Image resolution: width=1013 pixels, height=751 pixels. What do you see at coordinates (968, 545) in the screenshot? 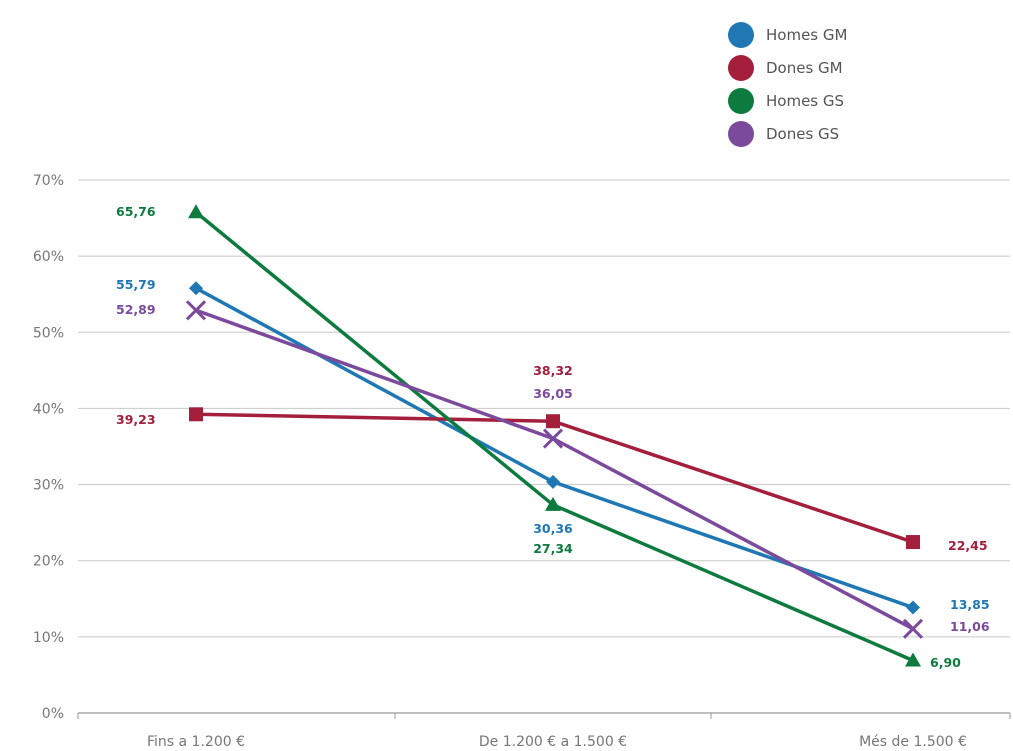
I see `data-label: 22,45` at bounding box center [968, 545].